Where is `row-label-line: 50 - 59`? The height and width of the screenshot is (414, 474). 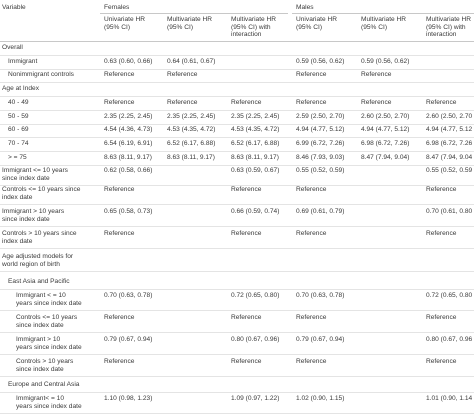 row-label-line: 50 - 59 is located at coordinates (18, 116).